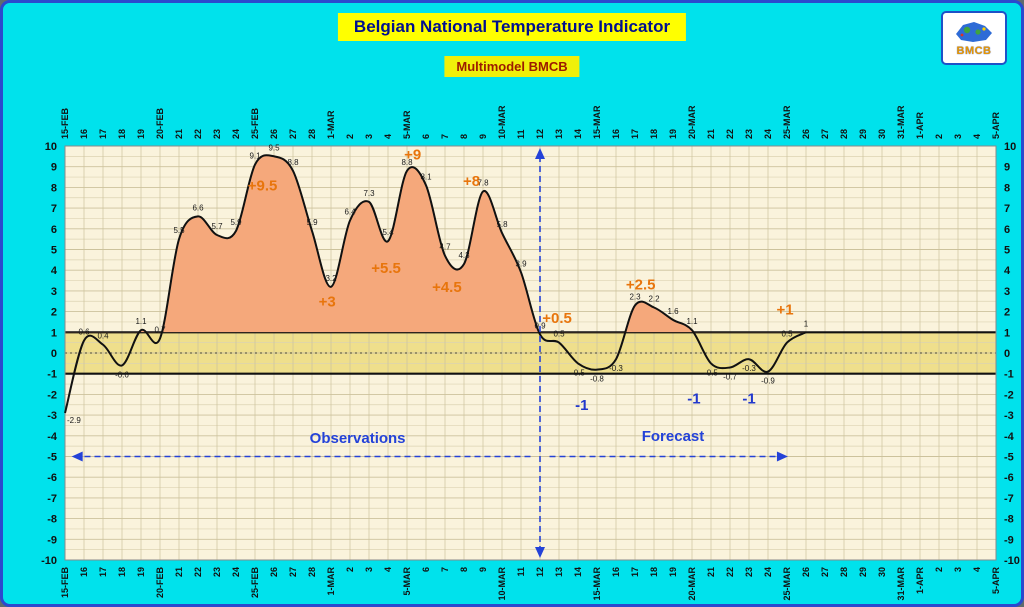 The width and height of the screenshot is (1024, 607). What do you see at coordinates (198, 572) in the screenshot?
I see `svg-text: 22` at bounding box center [198, 572].